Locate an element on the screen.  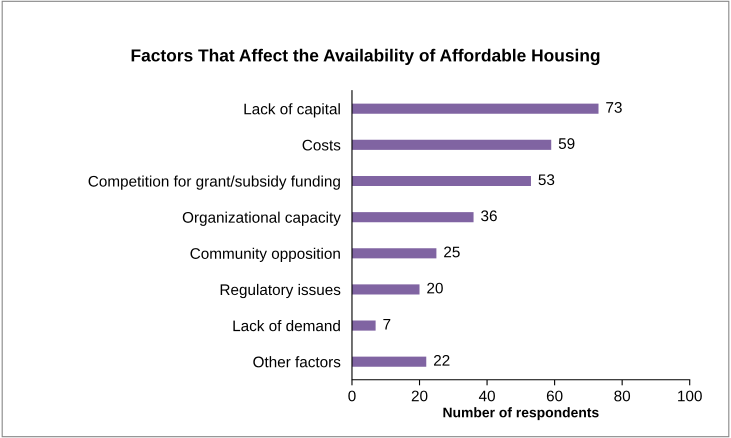
y-tick-label: Competition for grant/subsidy funding is located at coordinates (214, 182).